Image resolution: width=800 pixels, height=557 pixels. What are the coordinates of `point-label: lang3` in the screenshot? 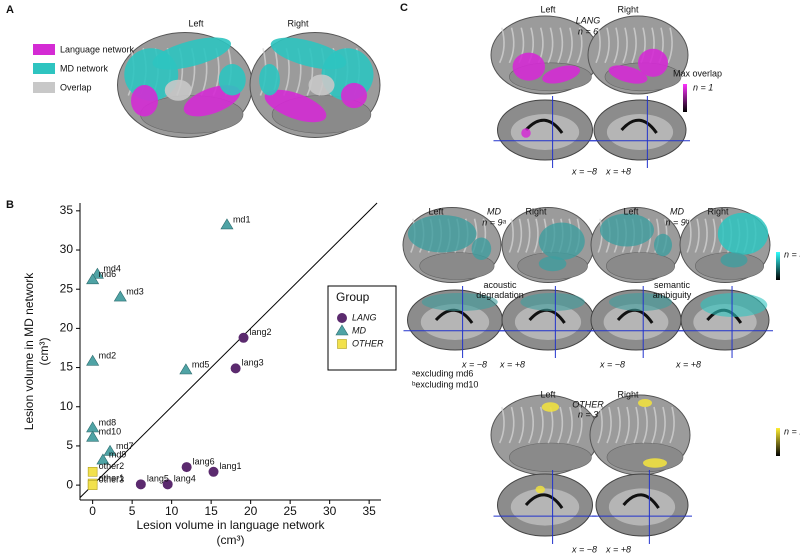 It's located at (253, 363).